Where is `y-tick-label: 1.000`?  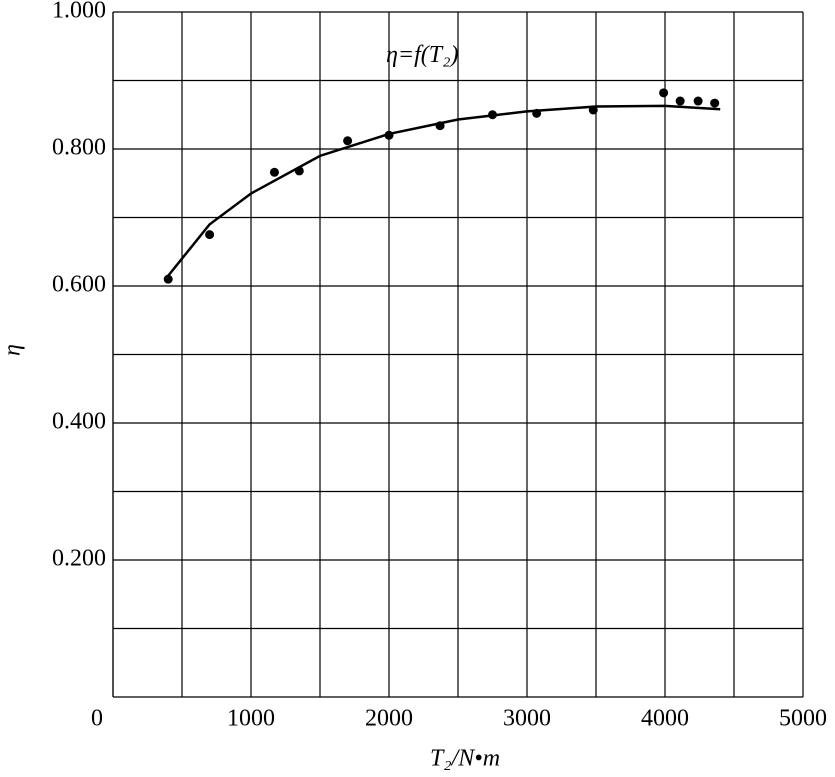
y-tick-label: 1.000 is located at coordinates (79, 12).